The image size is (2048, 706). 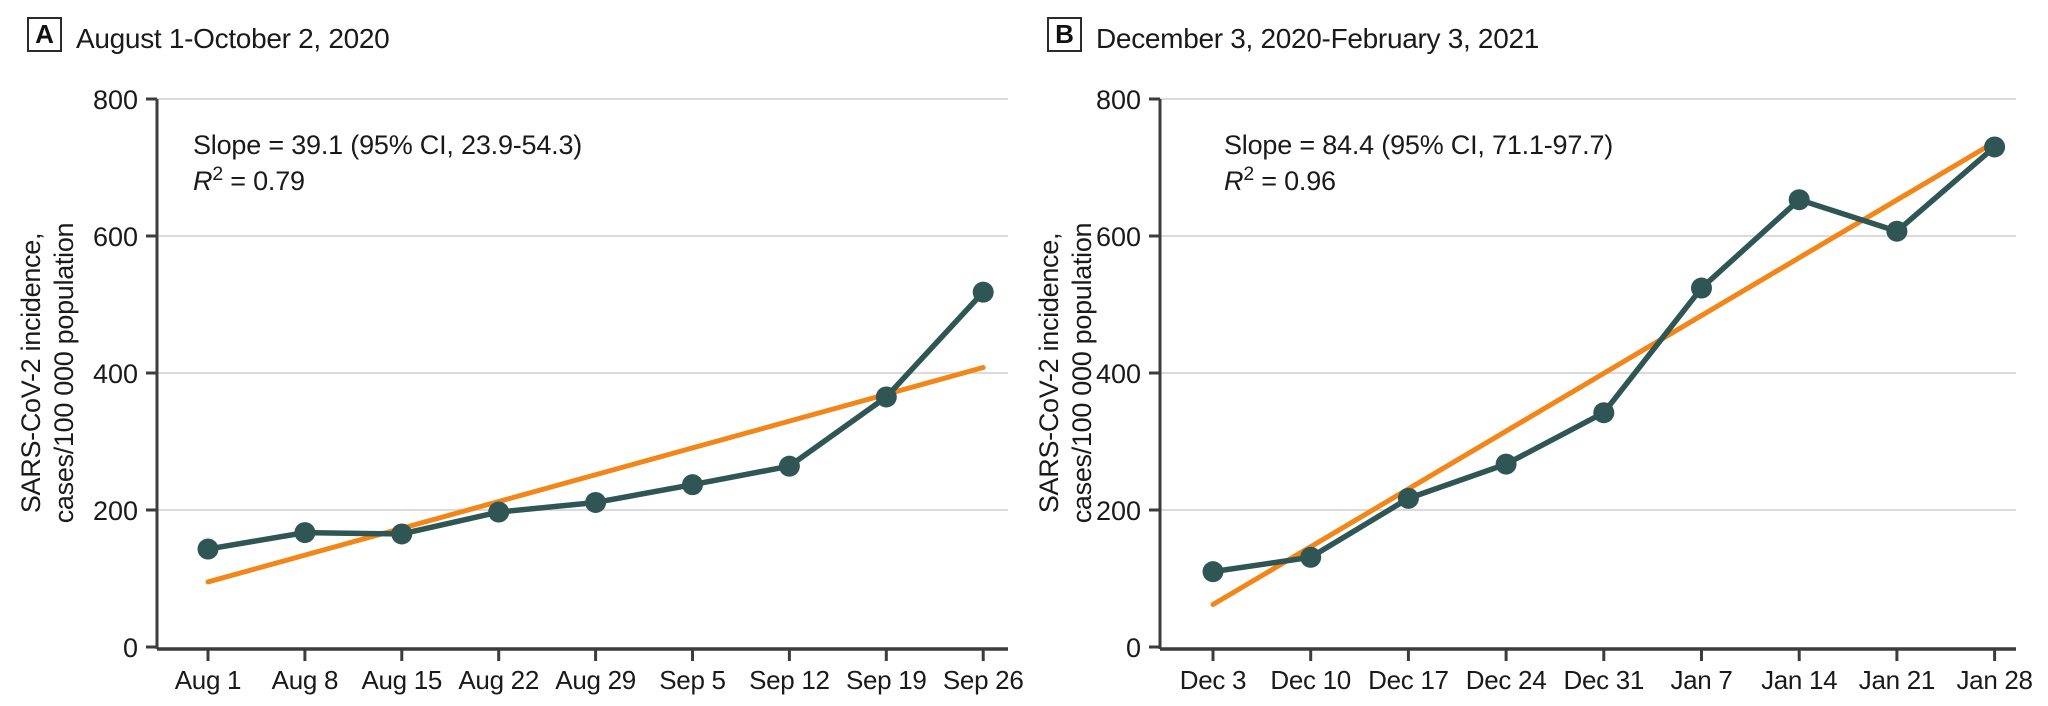 I want to click on trend-line, so click(x=595, y=475).